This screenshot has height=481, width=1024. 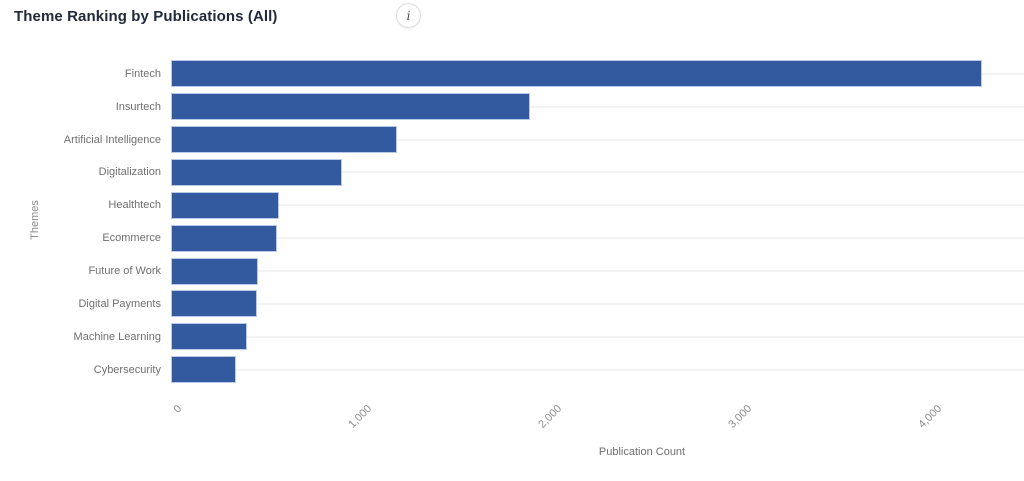 I want to click on category-label: Artificial Intelligence, so click(x=112, y=139).